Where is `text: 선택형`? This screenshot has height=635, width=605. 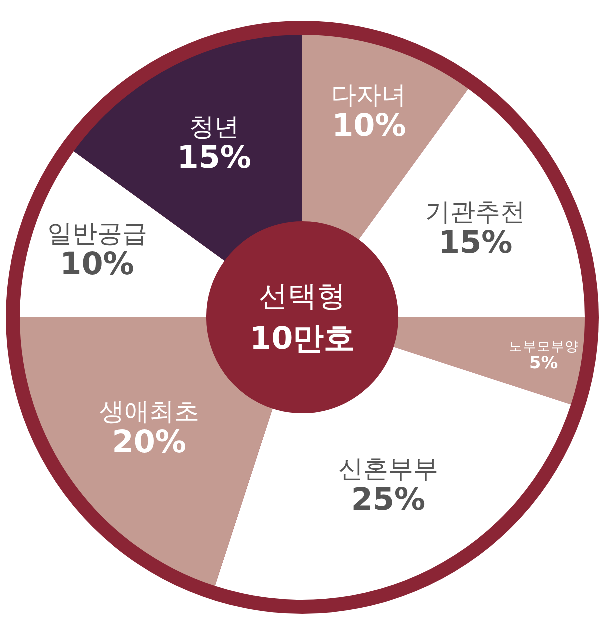 text: 선택형 is located at coordinates (302, 296).